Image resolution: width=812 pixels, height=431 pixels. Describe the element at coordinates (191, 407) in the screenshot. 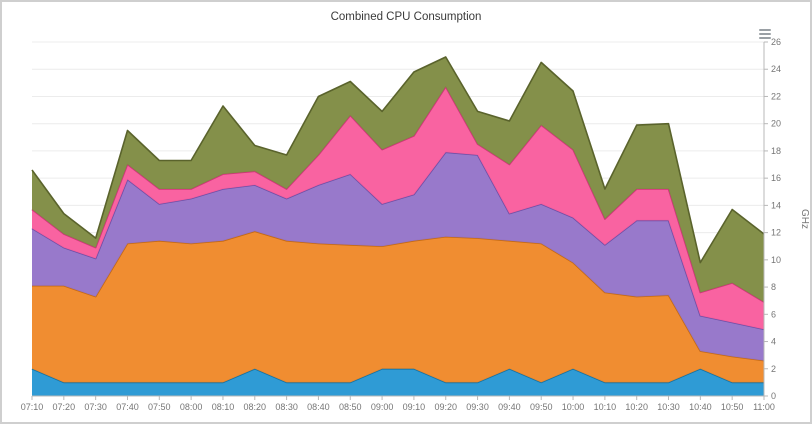

I see `svg-text: 08:00` at that location.